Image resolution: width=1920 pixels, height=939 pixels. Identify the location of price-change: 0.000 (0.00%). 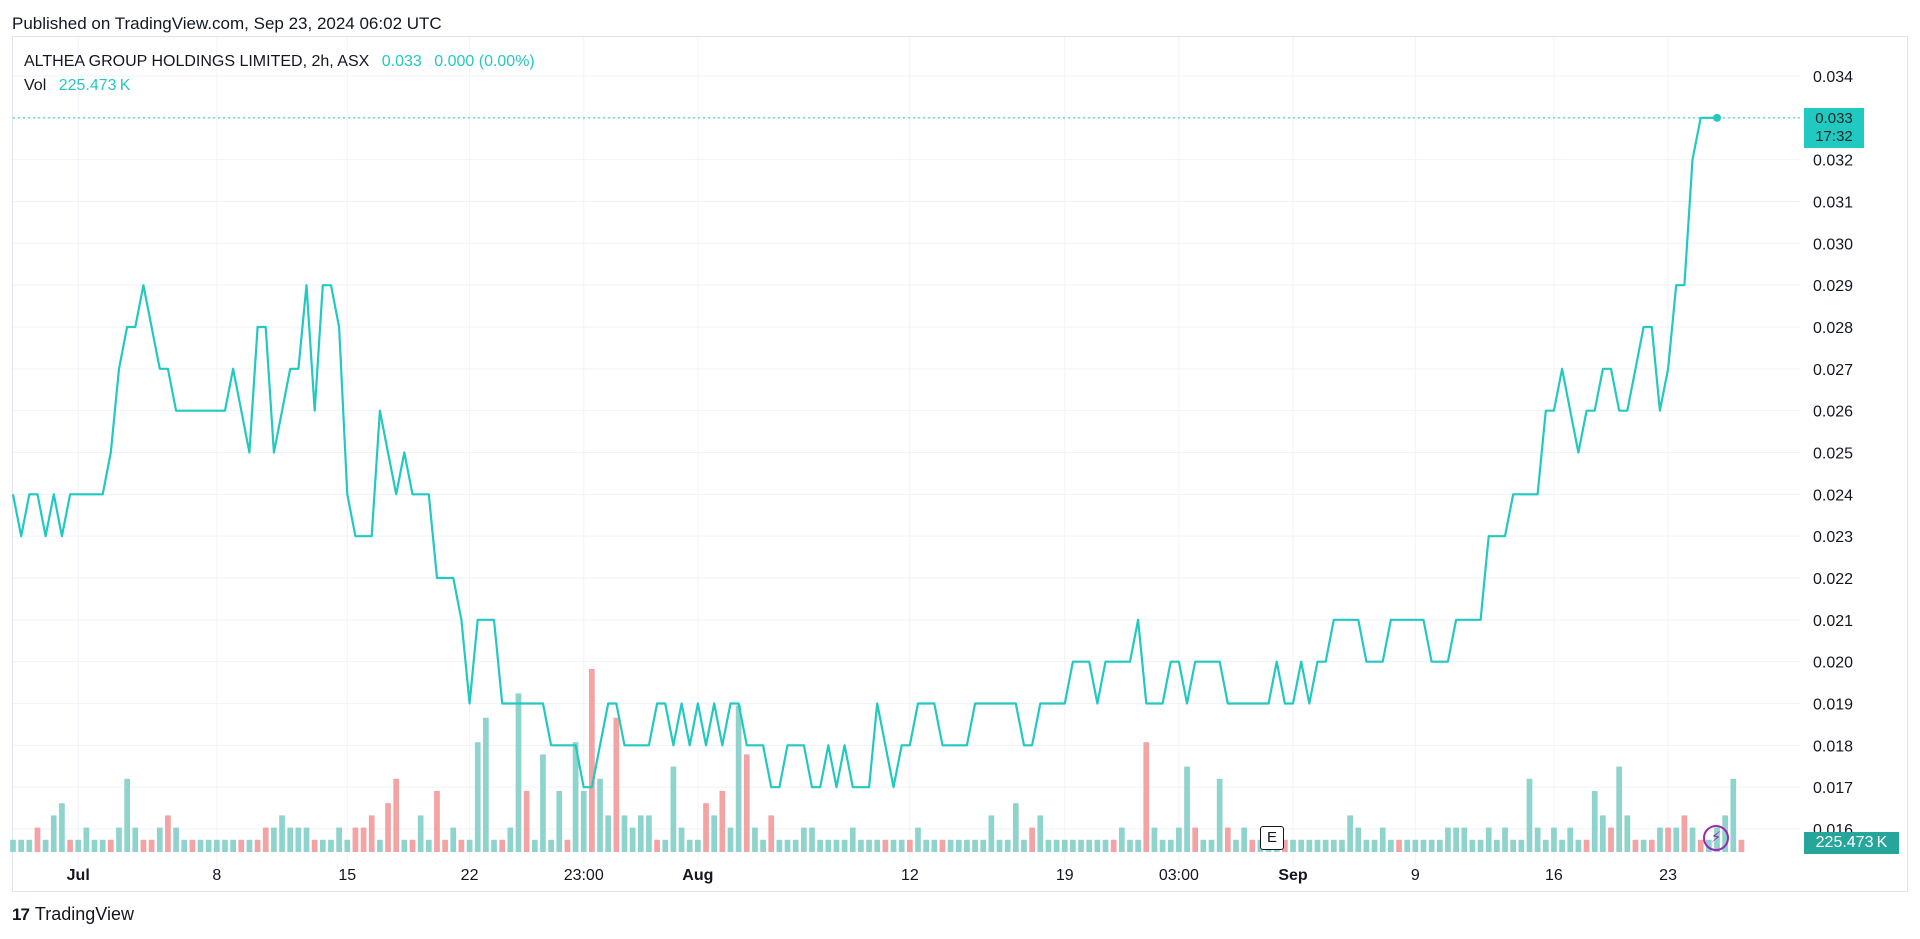
(484, 61).